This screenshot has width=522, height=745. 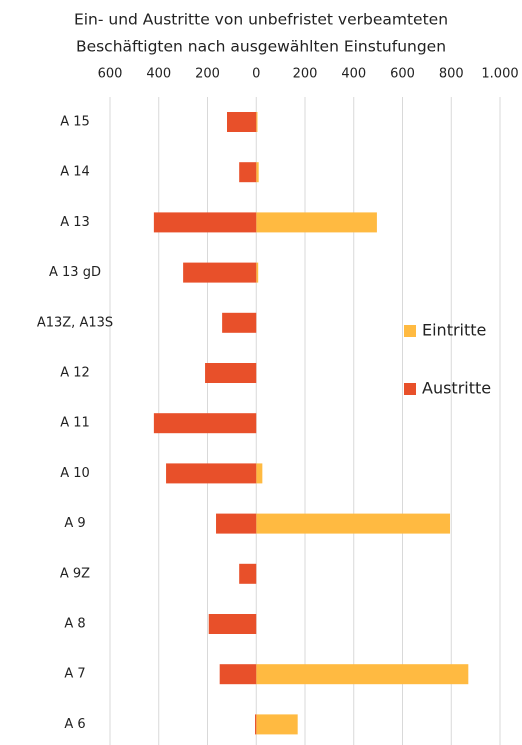 What do you see at coordinates (75, 172) in the screenshot?
I see `y-tick-label: A 14` at bounding box center [75, 172].